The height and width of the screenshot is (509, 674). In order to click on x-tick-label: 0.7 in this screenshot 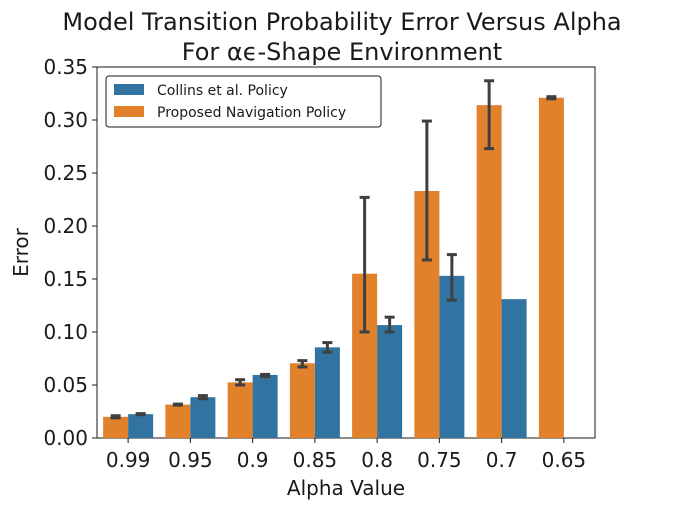, I will do `click(502, 460)`.